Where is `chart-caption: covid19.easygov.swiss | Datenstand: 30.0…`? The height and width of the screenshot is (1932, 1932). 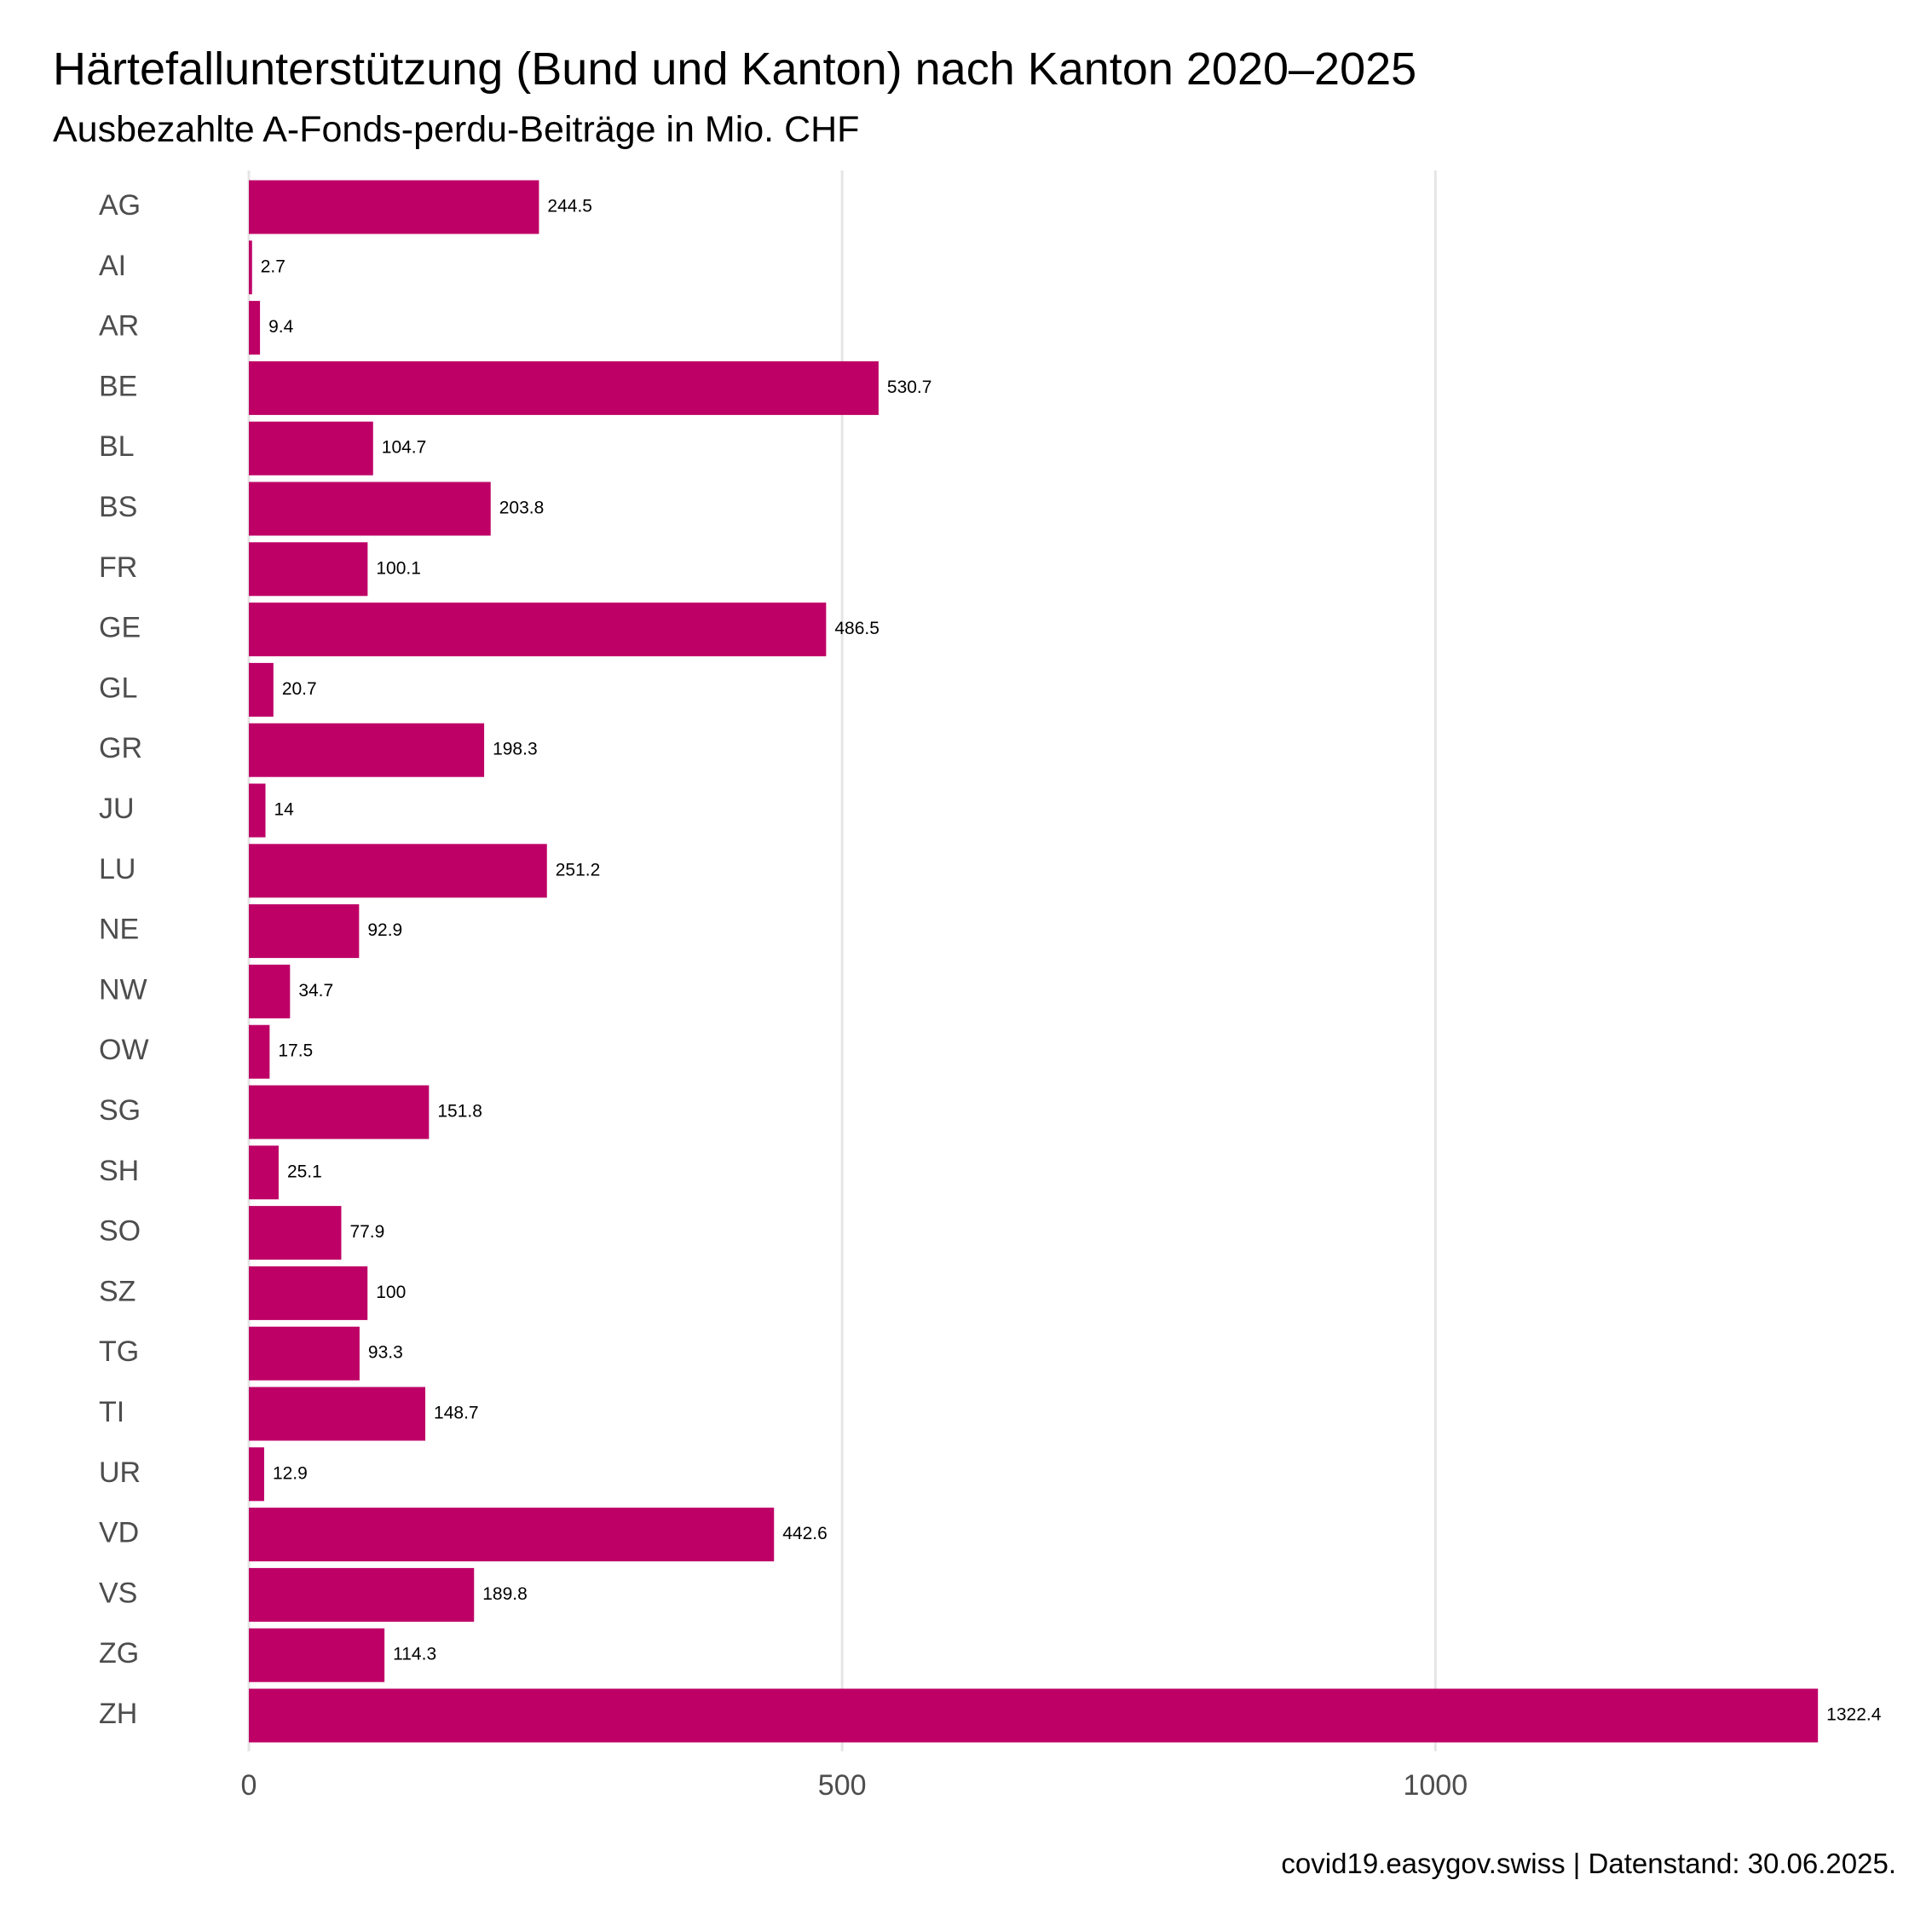
chart-caption: covid19.easygov.swiss | Datenstand: 30.0… is located at coordinates (1588, 1863).